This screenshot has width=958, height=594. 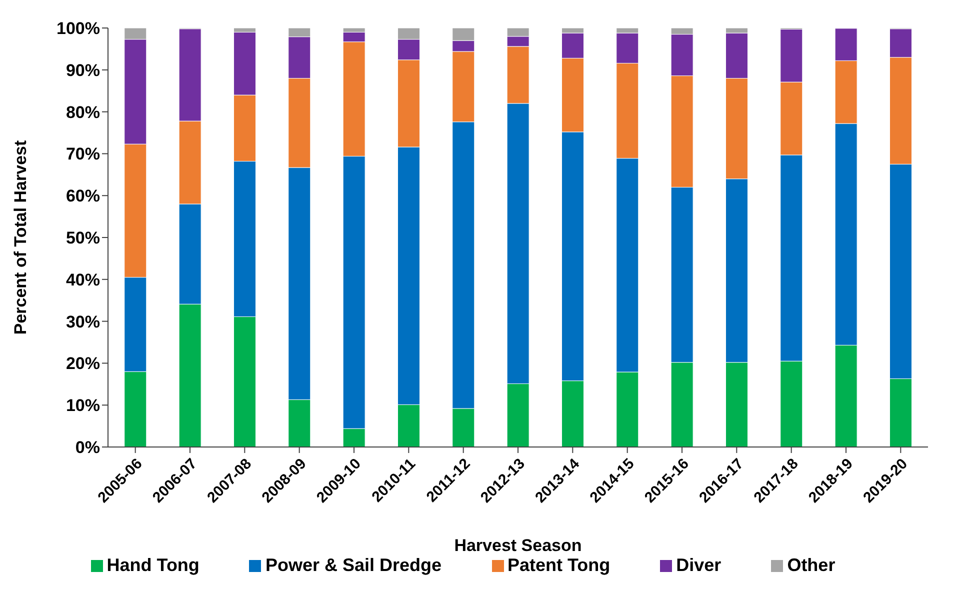 I want to click on legend-label: Other, so click(x=811, y=565).